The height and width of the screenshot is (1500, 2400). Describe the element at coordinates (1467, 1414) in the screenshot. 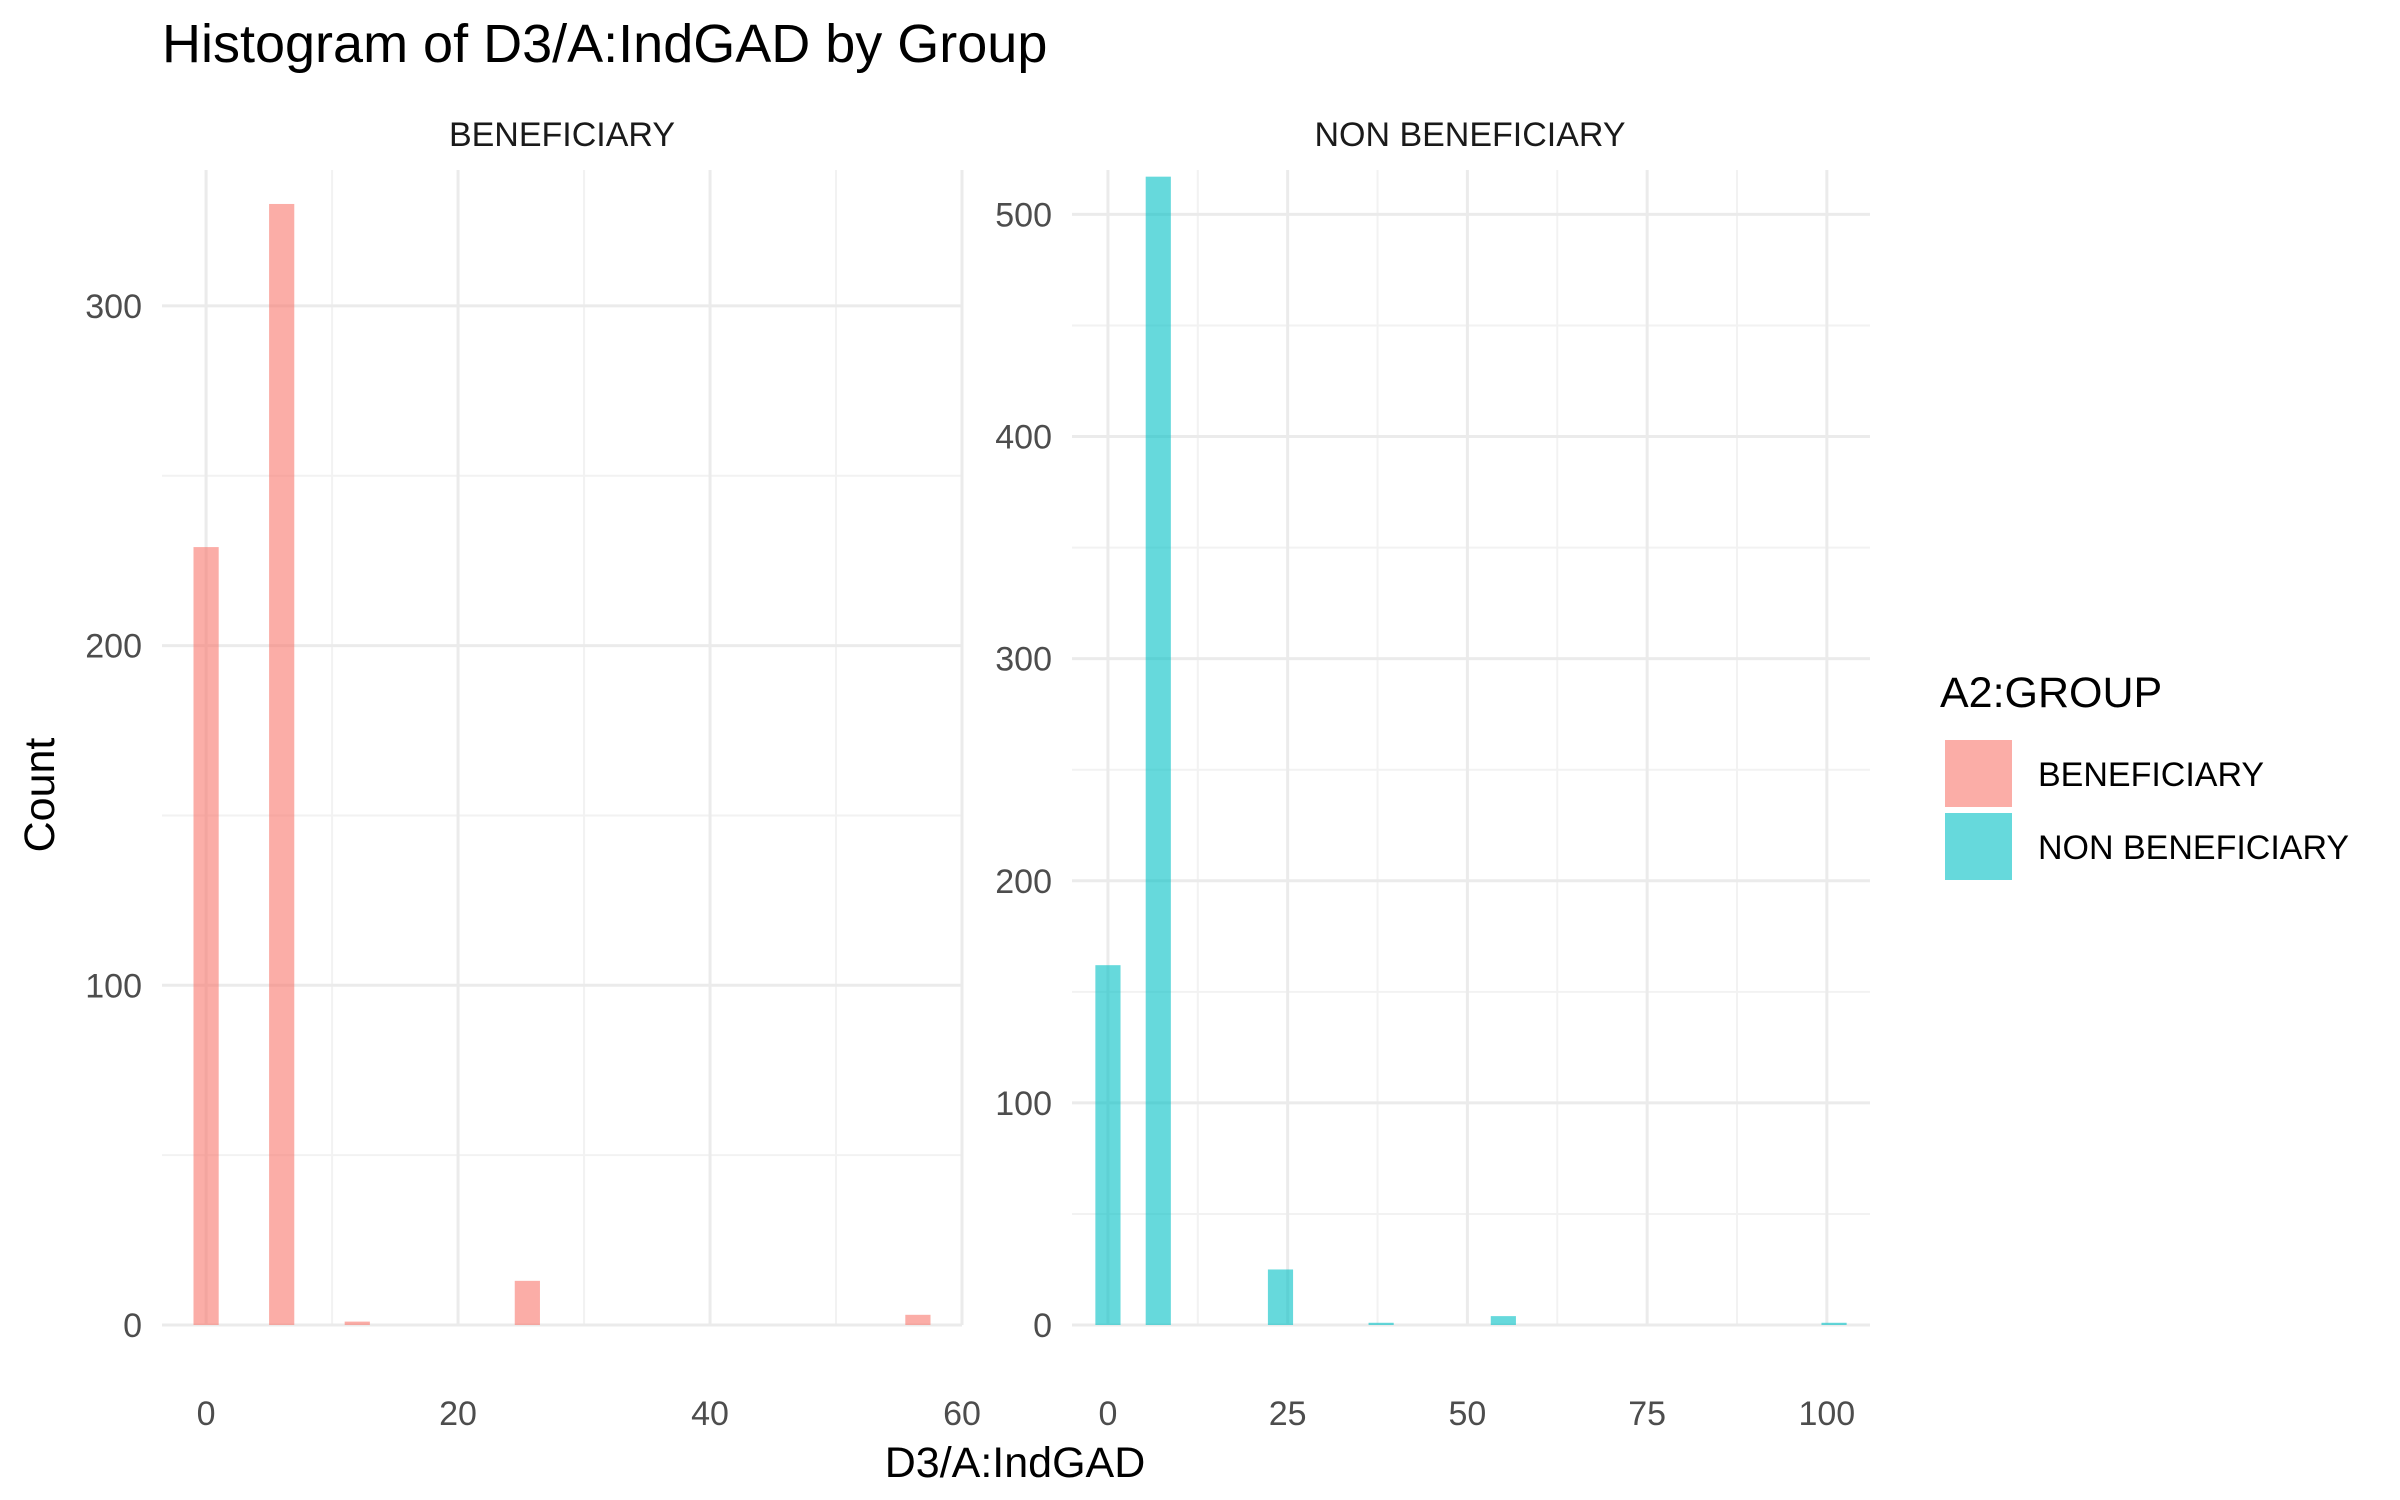

I see `x-tick-label-non-beneficiary: 50` at that location.